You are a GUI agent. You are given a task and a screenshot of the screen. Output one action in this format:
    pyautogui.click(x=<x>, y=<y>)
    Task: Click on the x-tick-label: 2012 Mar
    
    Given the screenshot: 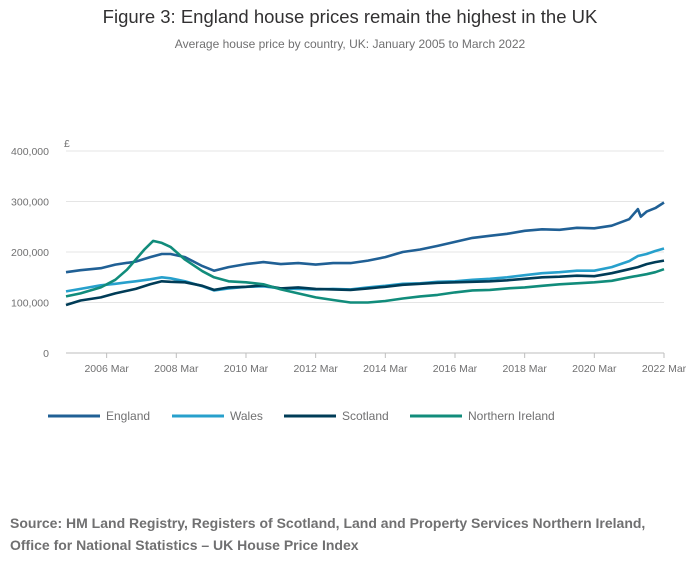 What is the action you would take?
    pyautogui.click(x=315, y=369)
    